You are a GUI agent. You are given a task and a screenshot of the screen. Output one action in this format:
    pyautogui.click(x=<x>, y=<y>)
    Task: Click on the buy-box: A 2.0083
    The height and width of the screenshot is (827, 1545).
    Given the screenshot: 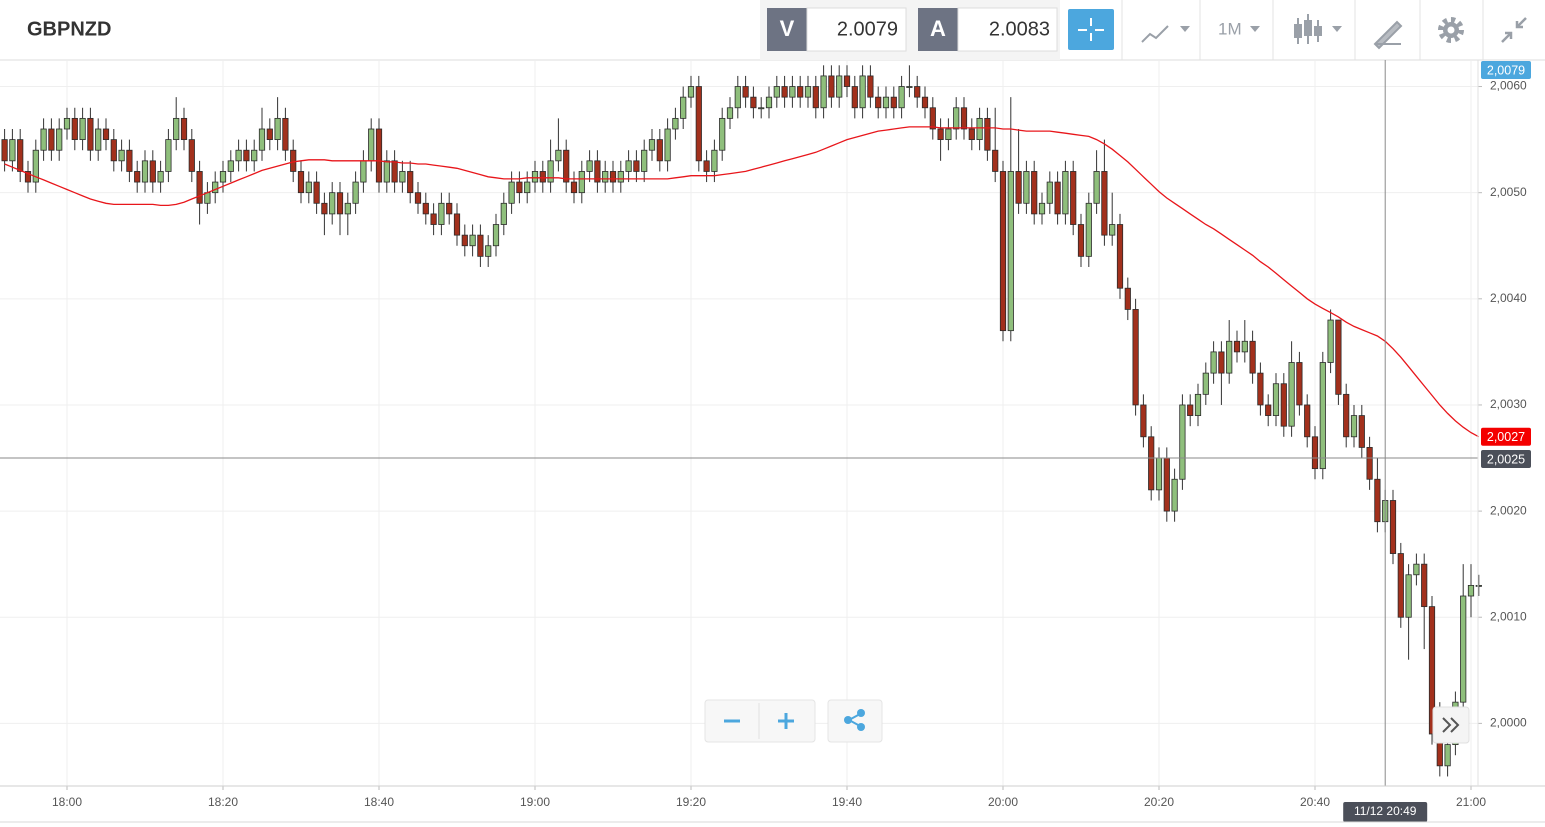 What is the action you would take?
    pyautogui.click(x=988, y=29)
    